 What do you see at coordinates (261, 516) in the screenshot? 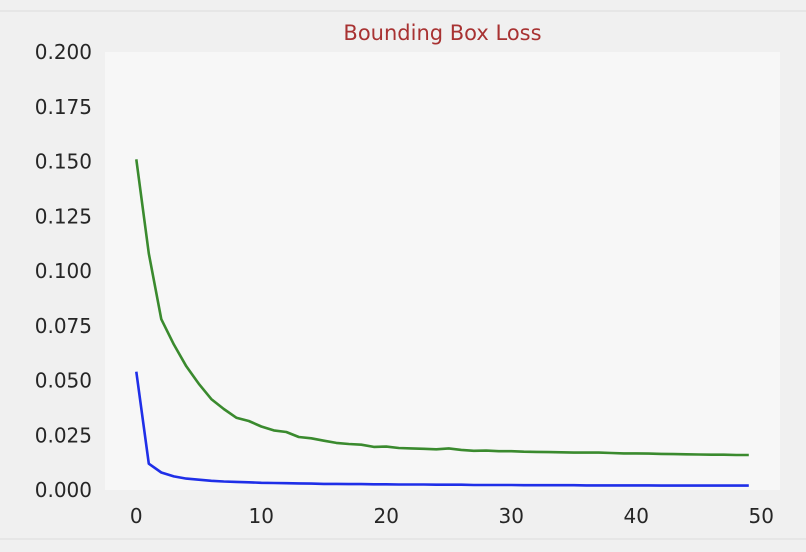
I see `x-tick-label: 10` at bounding box center [261, 516].